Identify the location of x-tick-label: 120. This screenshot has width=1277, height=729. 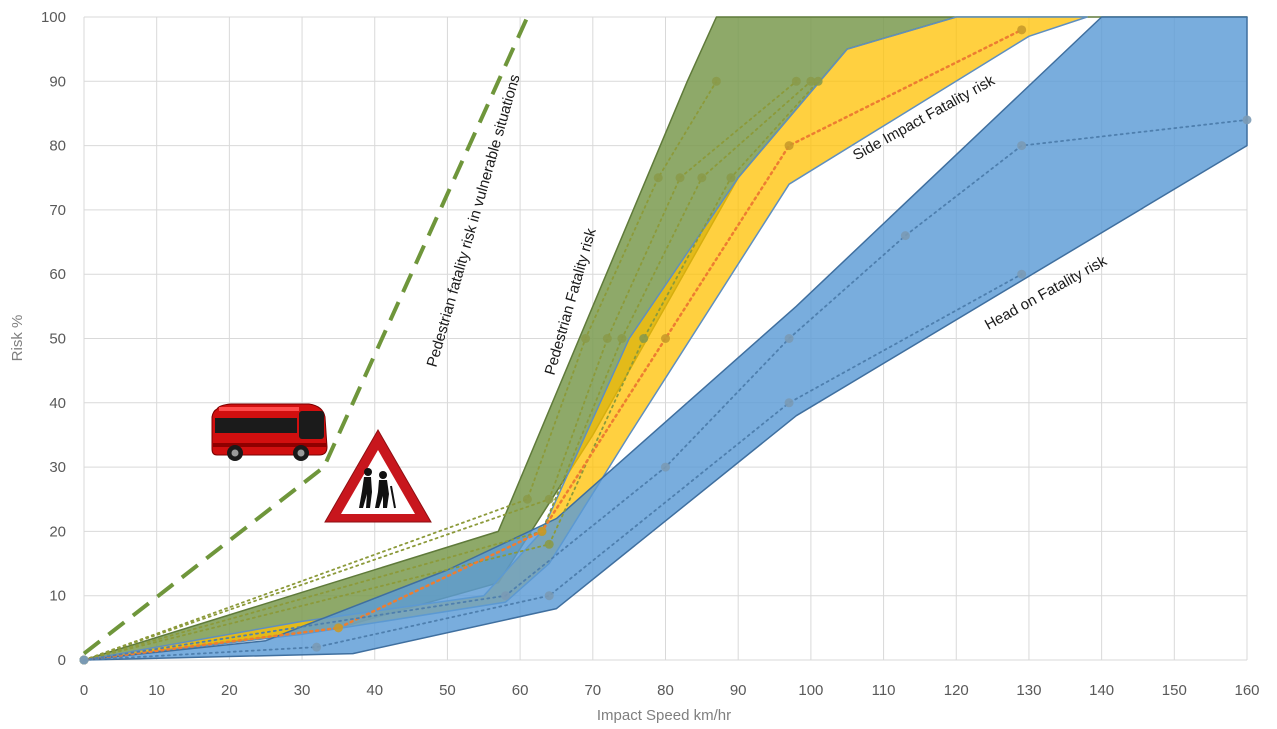
(956, 690).